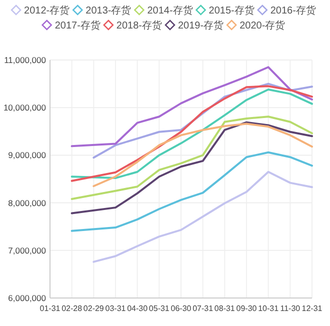 The image size is (330, 326). What do you see at coordinates (170, 10) in the screenshot?
I see `legend-label: 2014-存货` at bounding box center [170, 10].